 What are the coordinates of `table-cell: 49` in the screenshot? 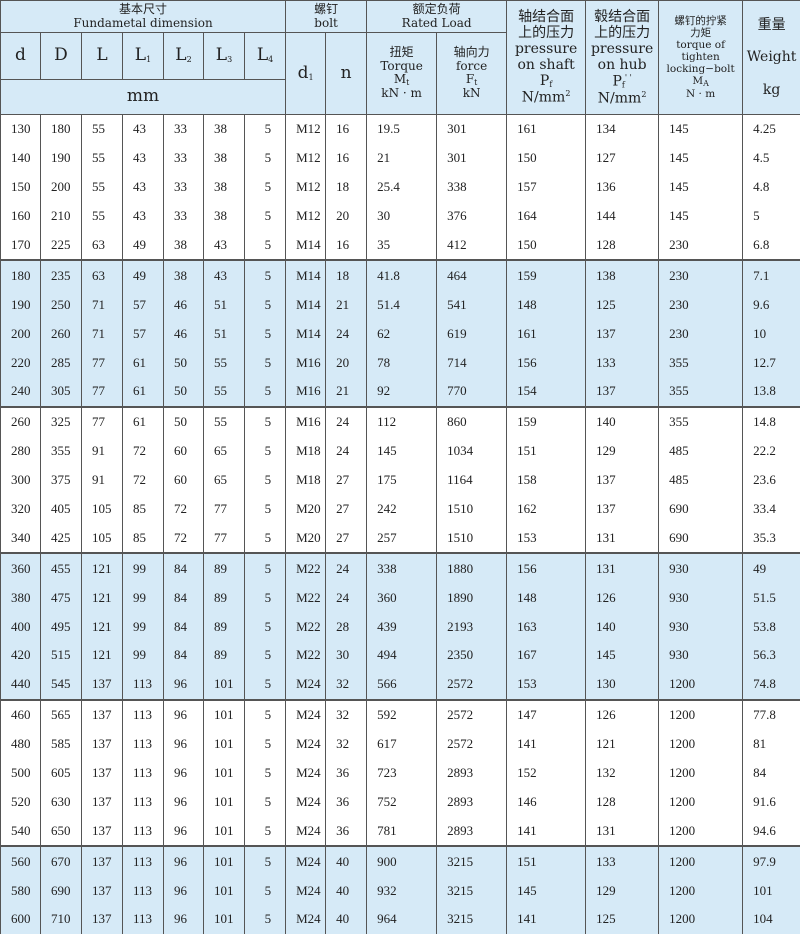 It's located at (143, 275).